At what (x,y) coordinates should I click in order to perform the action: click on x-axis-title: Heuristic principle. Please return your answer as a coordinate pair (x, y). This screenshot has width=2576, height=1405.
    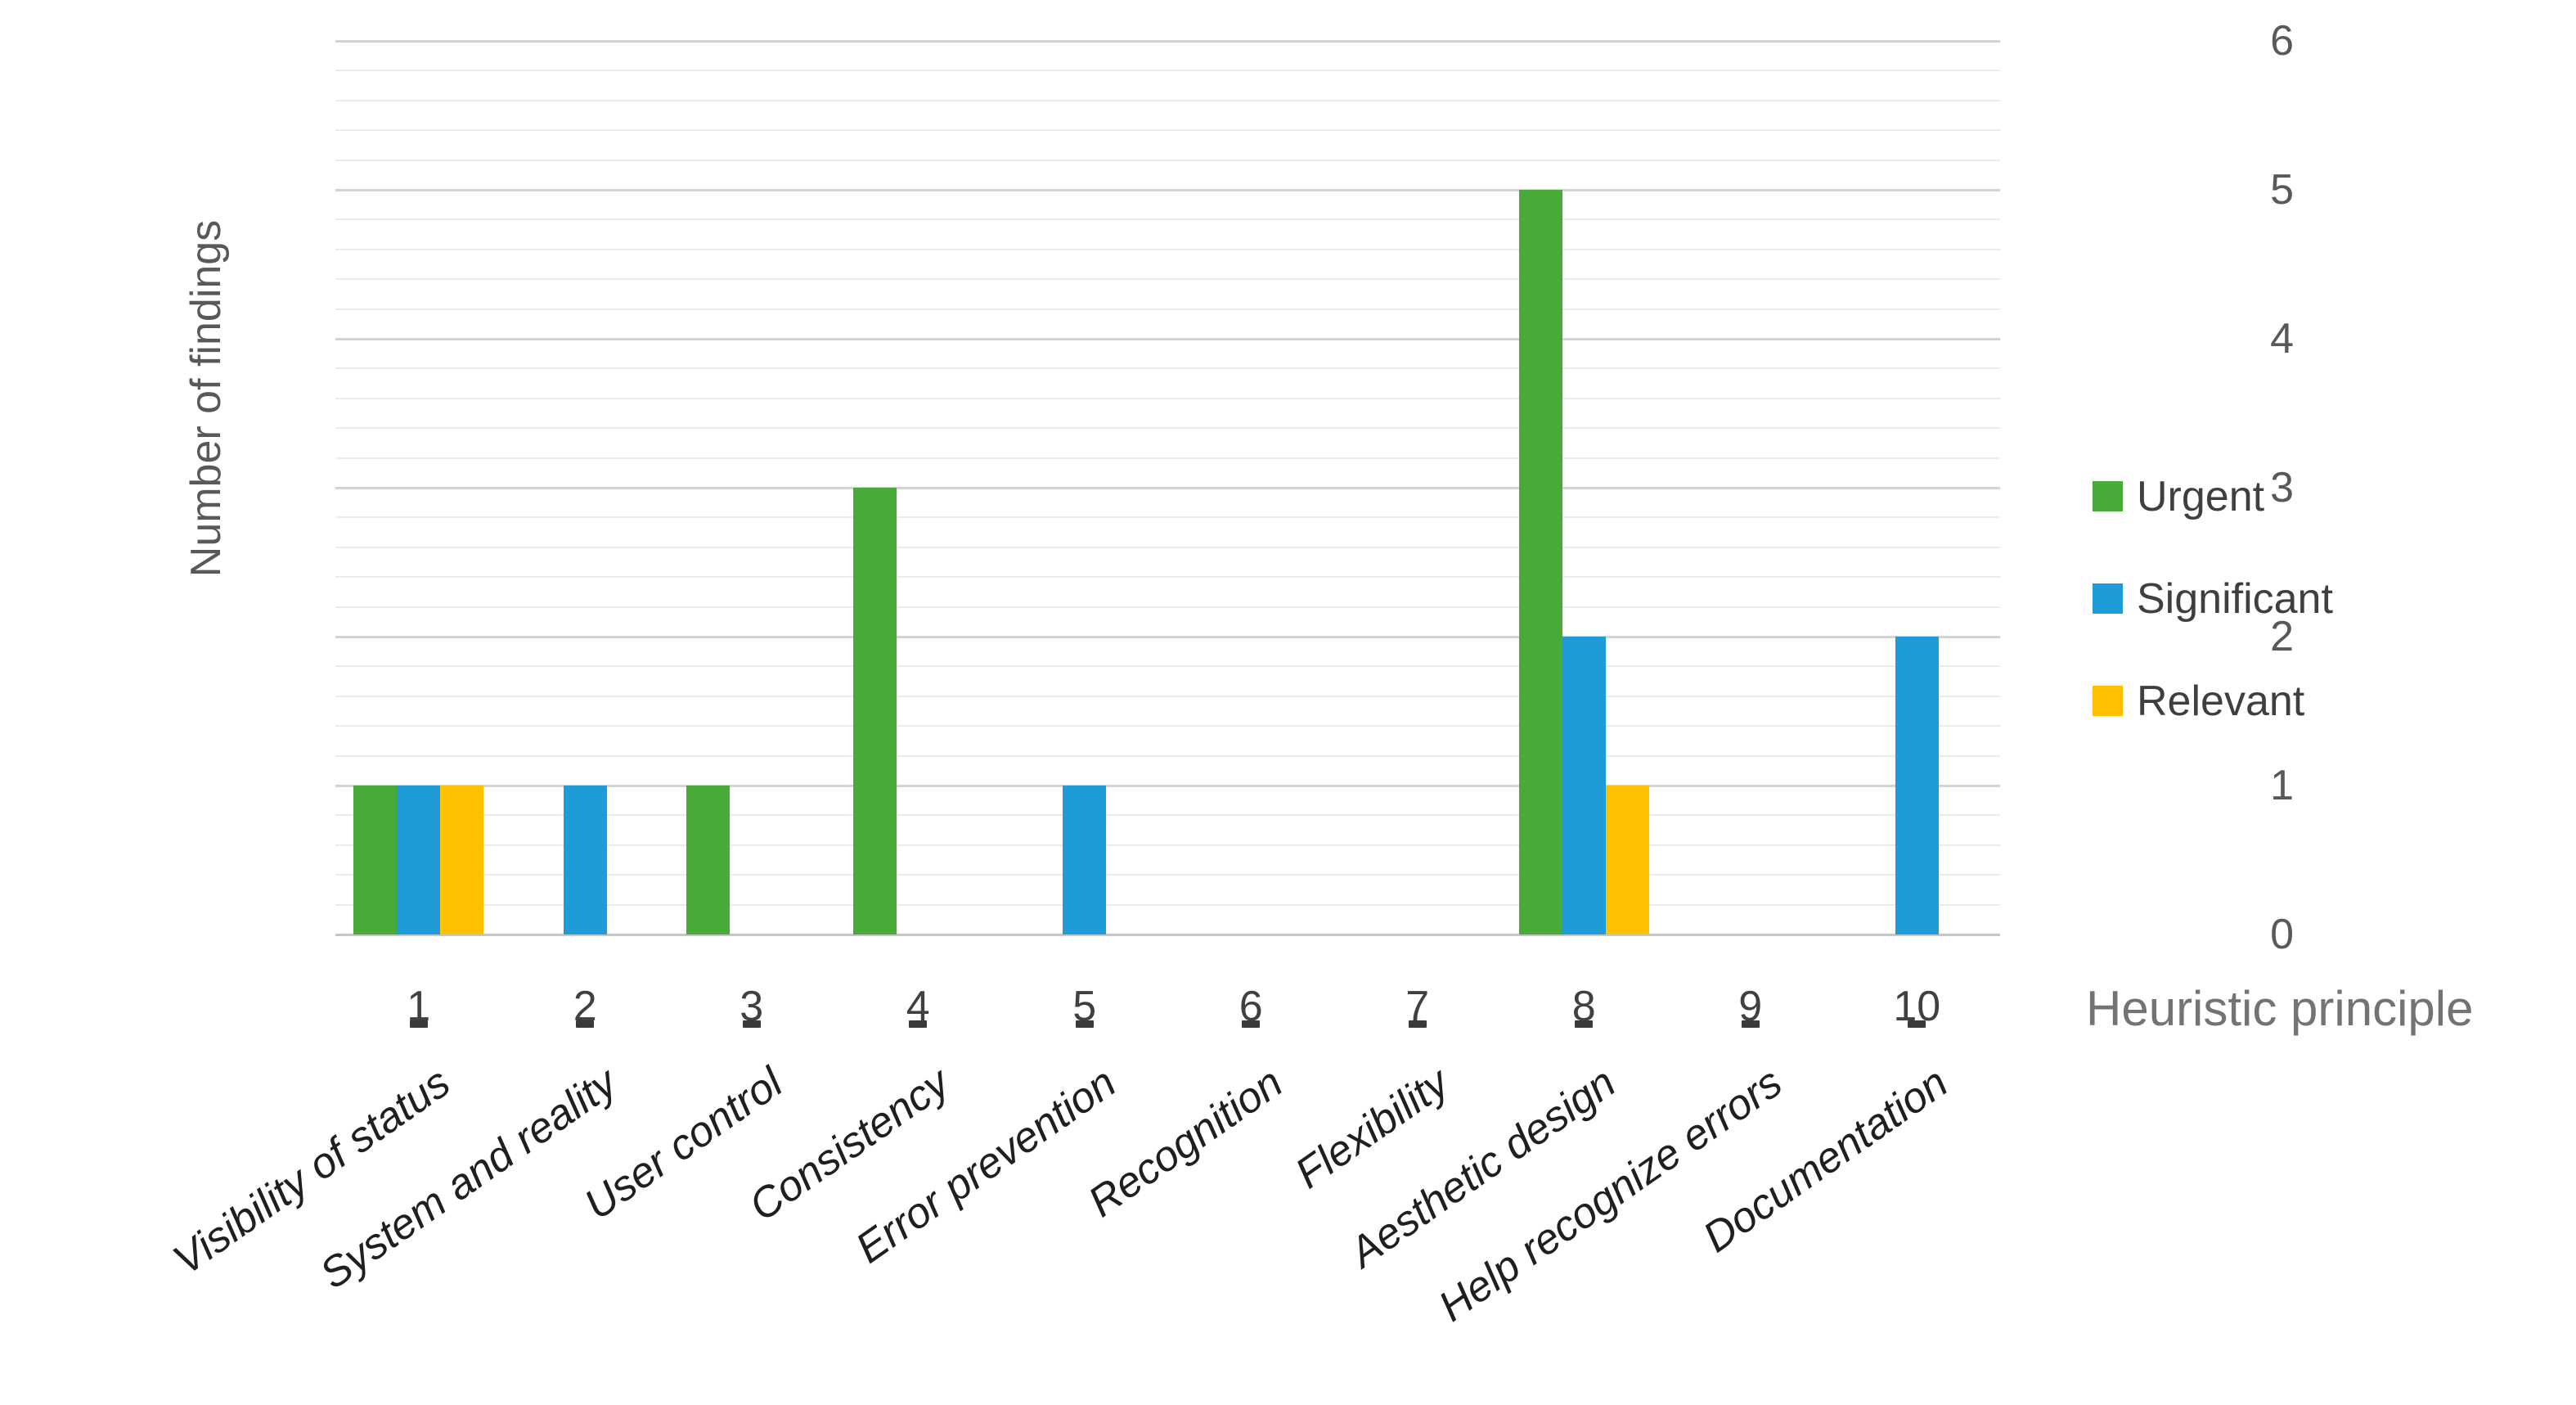
    Looking at the image, I should click on (2280, 1009).